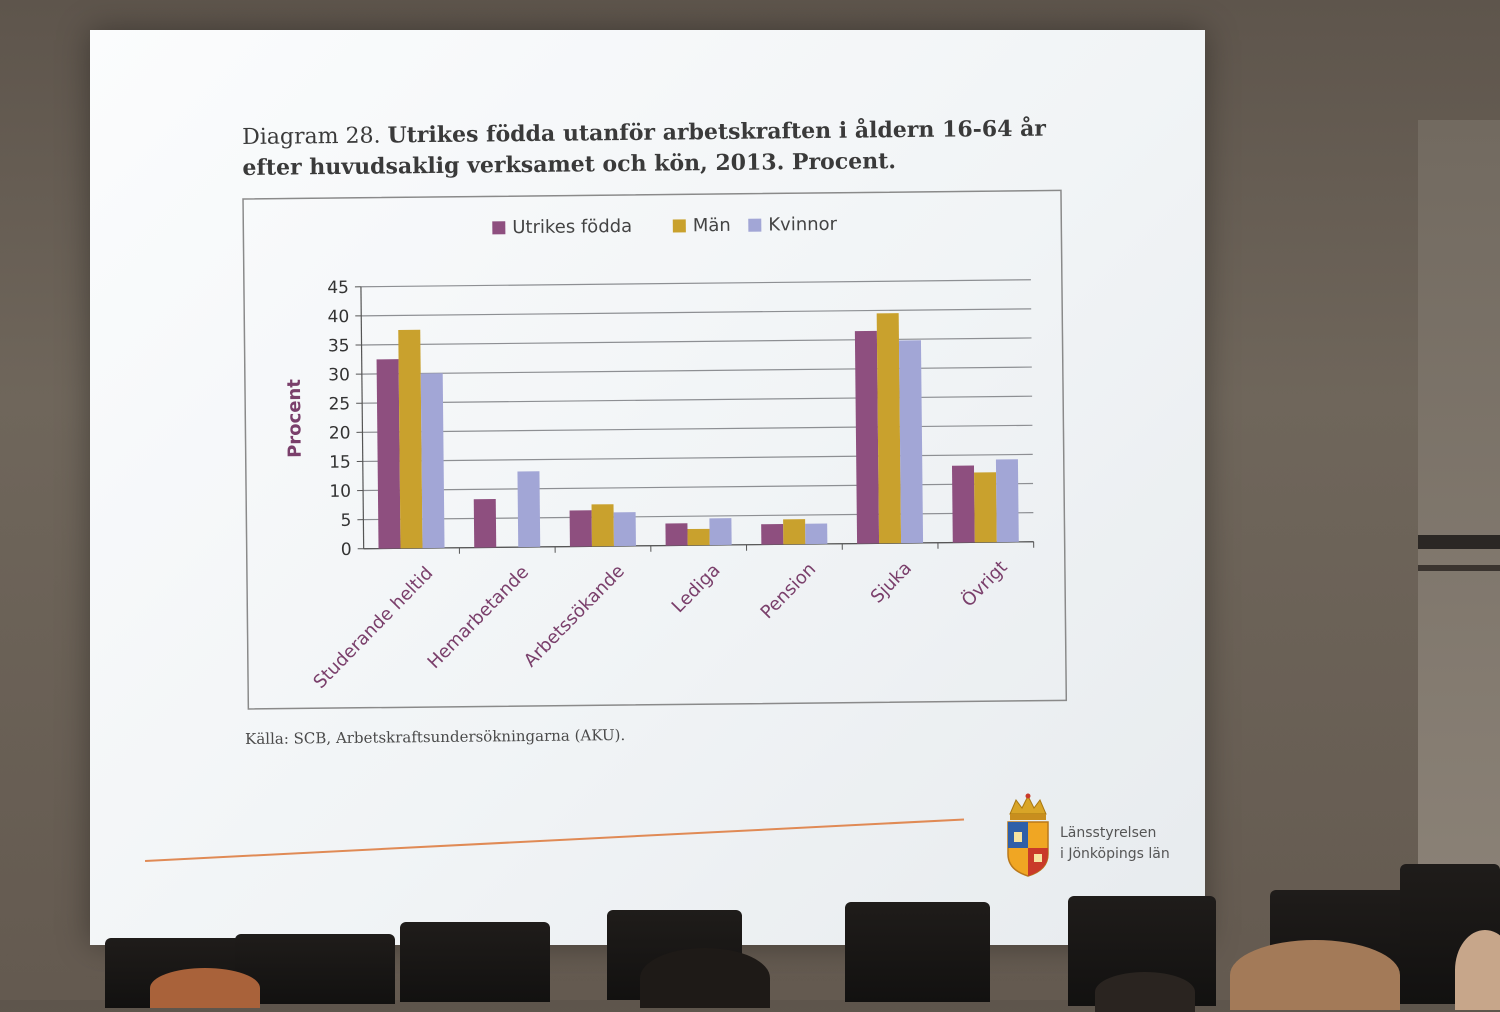 Image resolution: width=1500 pixels, height=1012 pixels. What do you see at coordinates (346, 550) in the screenshot?
I see `y-tick-label: 0` at bounding box center [346, 550].